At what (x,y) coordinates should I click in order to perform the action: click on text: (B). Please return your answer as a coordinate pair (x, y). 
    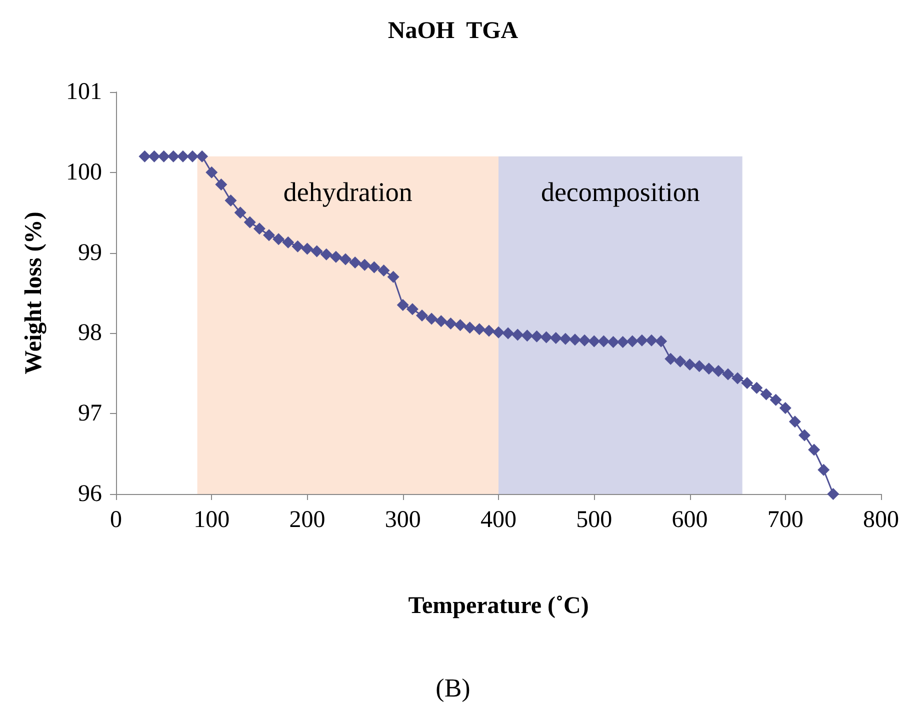
    Looking at the image, I should click on (453, 688).